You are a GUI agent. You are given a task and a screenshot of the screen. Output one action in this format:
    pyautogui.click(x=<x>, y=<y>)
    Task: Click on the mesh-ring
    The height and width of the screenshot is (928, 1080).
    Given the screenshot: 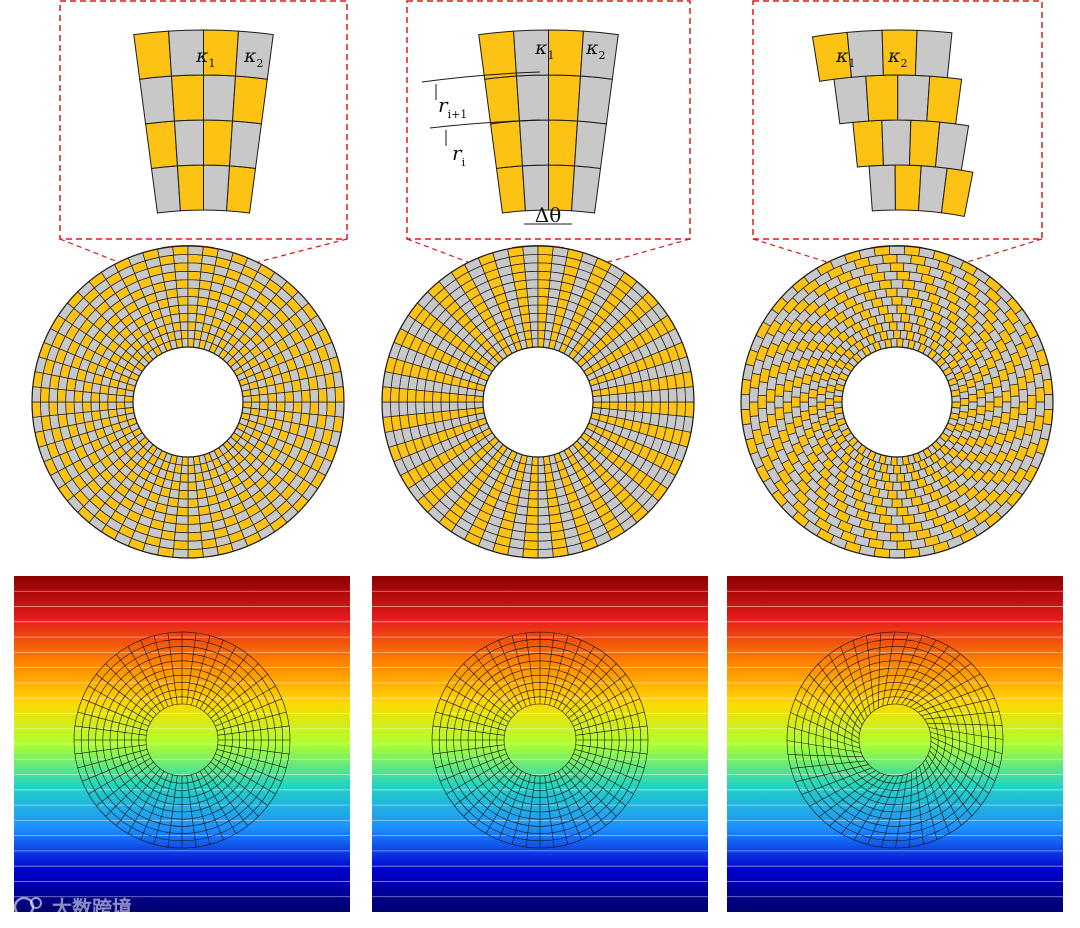 What is the action you would take?
    pyautogui.click(x=895, y=740)
    